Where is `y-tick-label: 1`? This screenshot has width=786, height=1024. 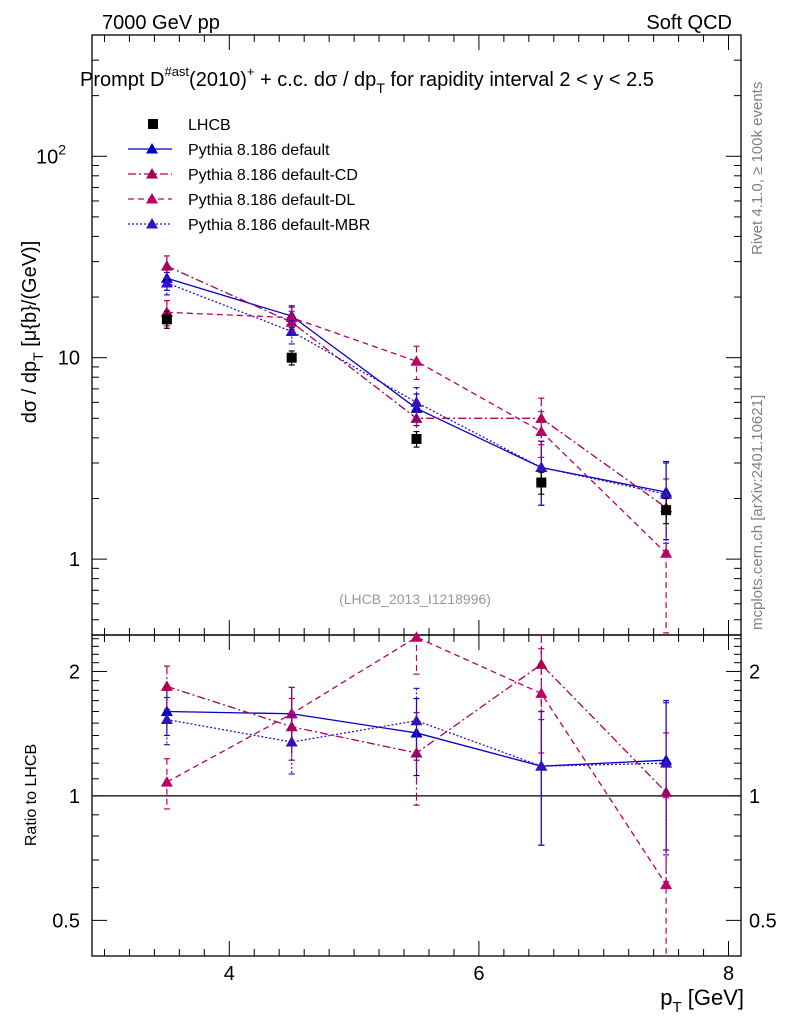
y-tick-label: 1 is located at coordinates (74, 560).